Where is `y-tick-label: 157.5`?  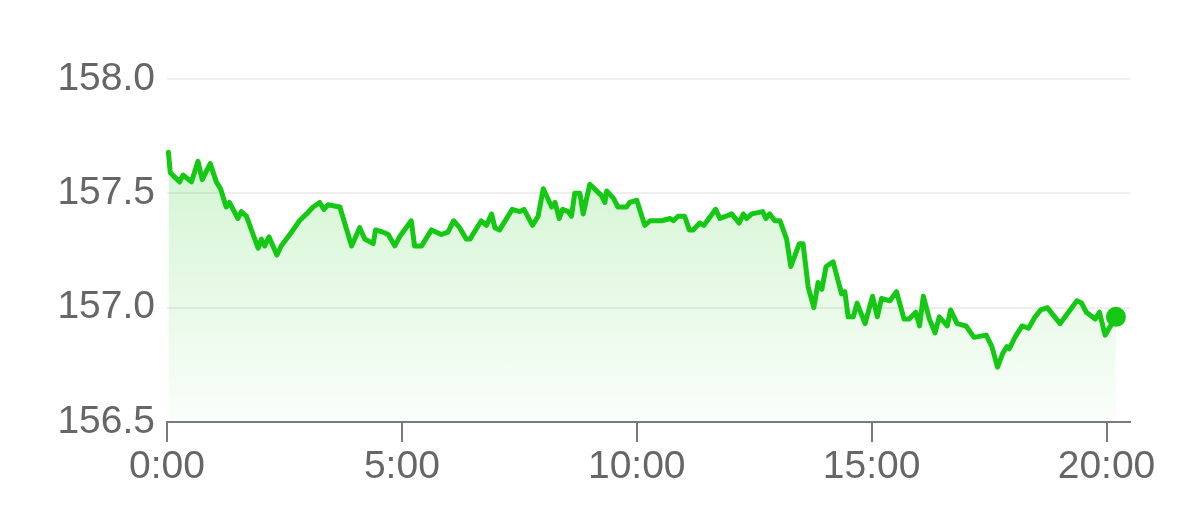
y-tick-label: 157.5 is located at coordinates (106, 191).